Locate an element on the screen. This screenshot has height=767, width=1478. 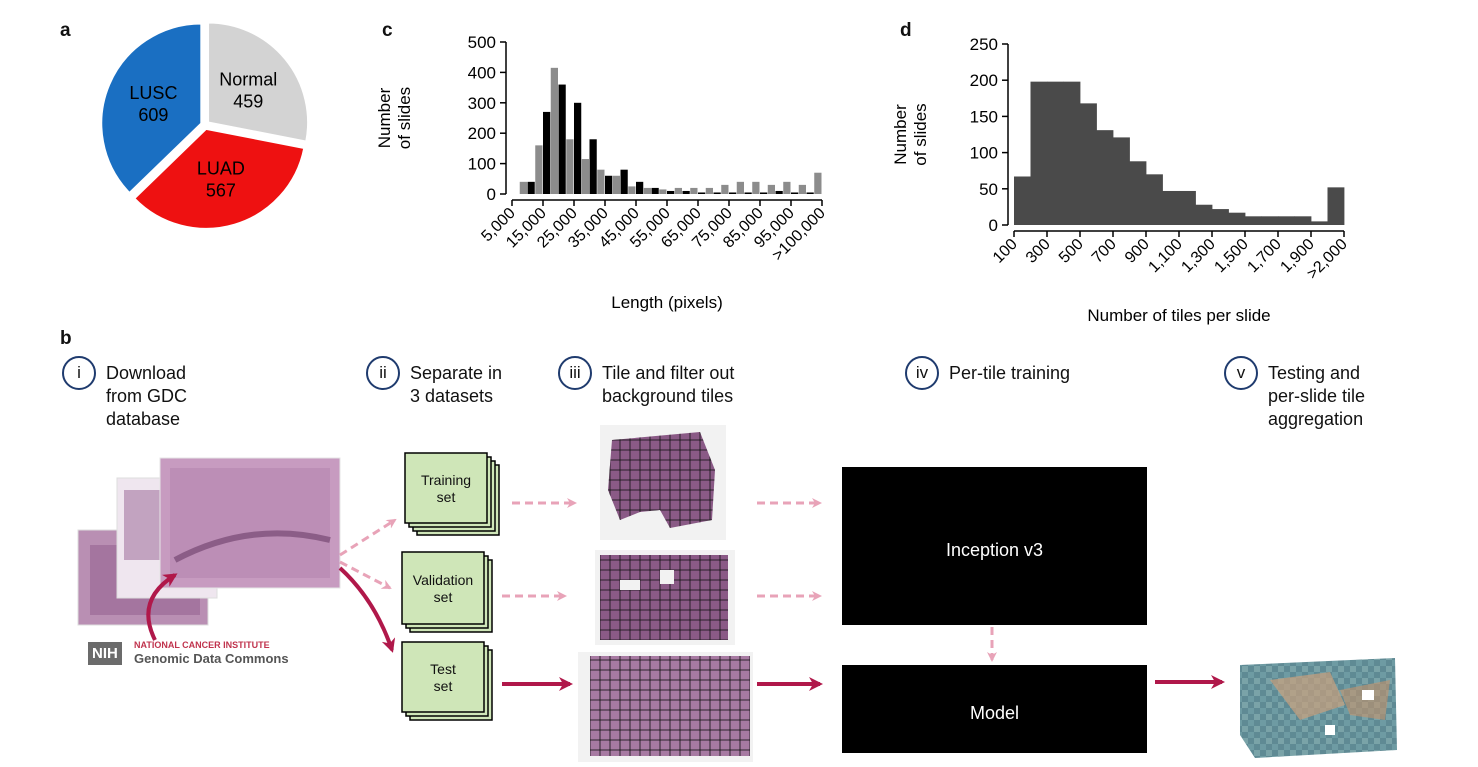
pie-value: 567 is located at coordinates (221, 191).